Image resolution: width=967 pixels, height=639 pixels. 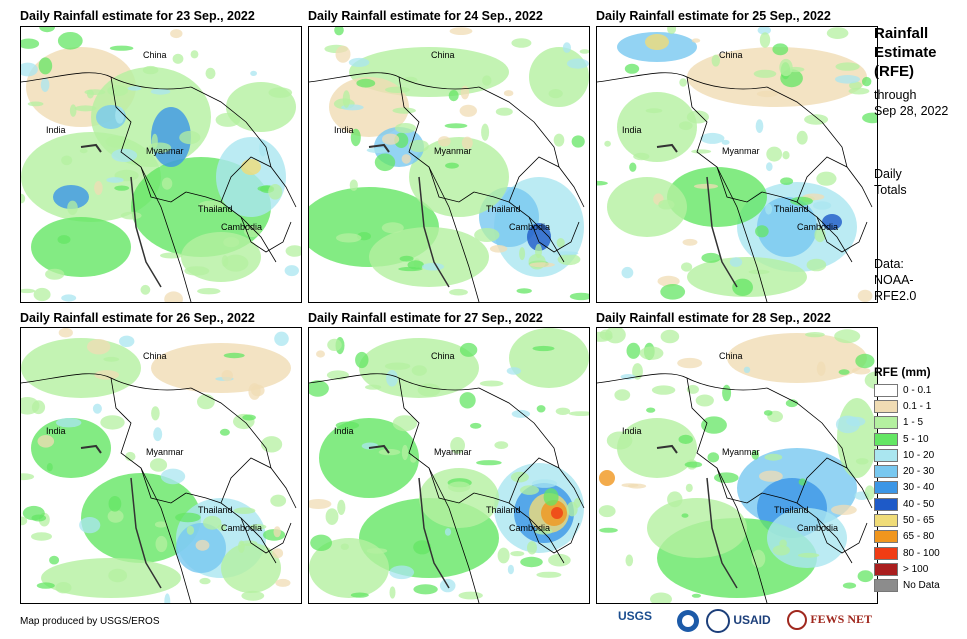 What do you see at coordinates (529, 528) in the screenshot?
I see `map-label-cambodia: Cambodia` at bounding box center [529, 528].